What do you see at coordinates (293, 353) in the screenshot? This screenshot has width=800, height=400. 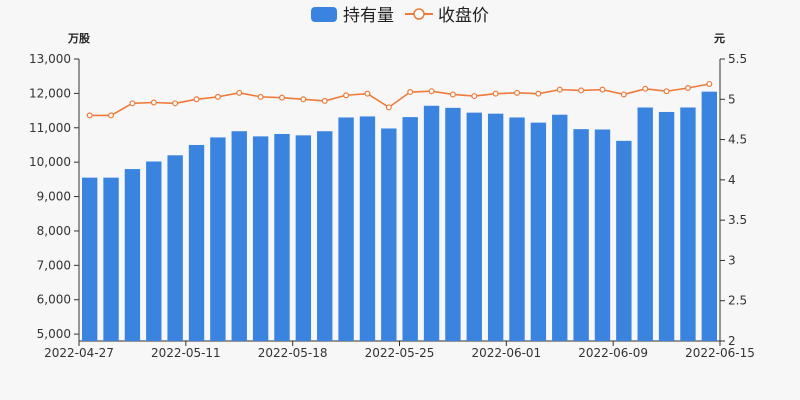 I see `x-tick-label: 2022-05-18` at bounding box center [293, 353].